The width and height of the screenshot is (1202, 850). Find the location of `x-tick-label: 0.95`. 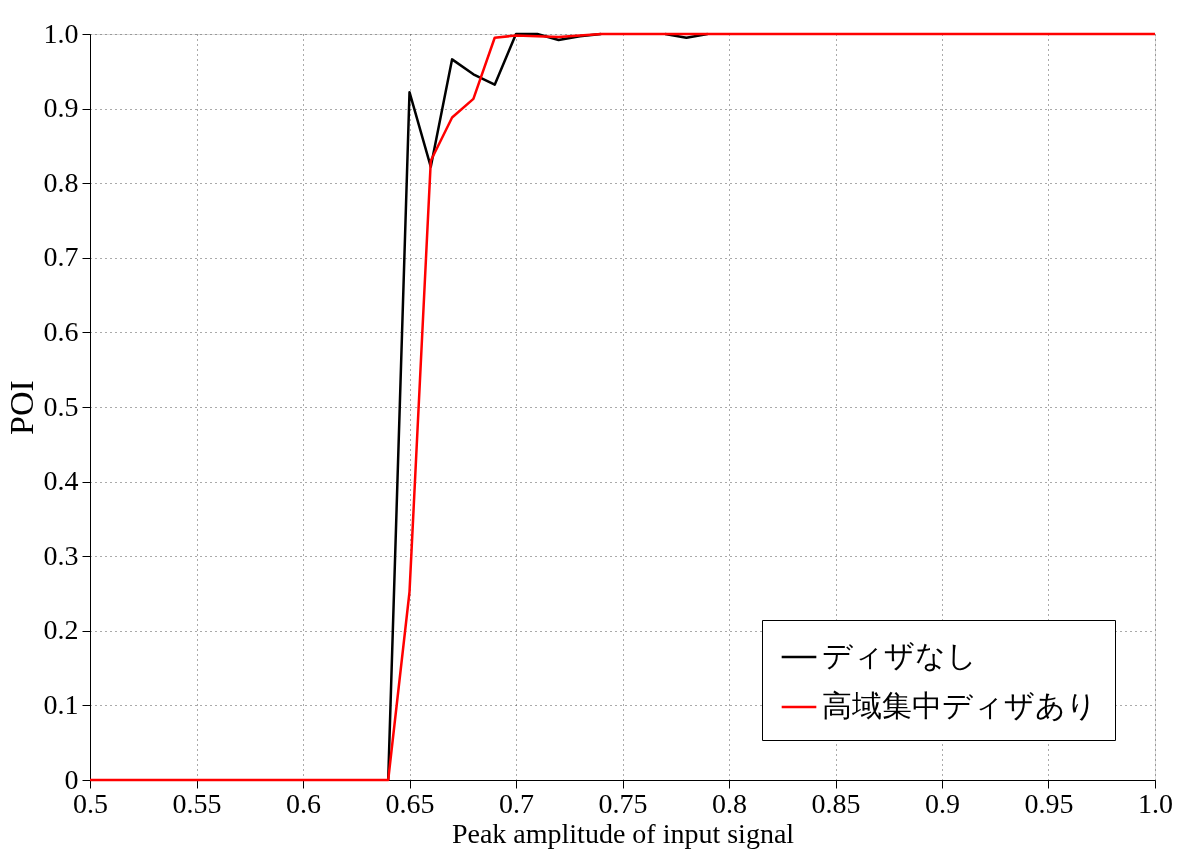

x-tick-label: 0.95 is located at coordinates (1049, 803).